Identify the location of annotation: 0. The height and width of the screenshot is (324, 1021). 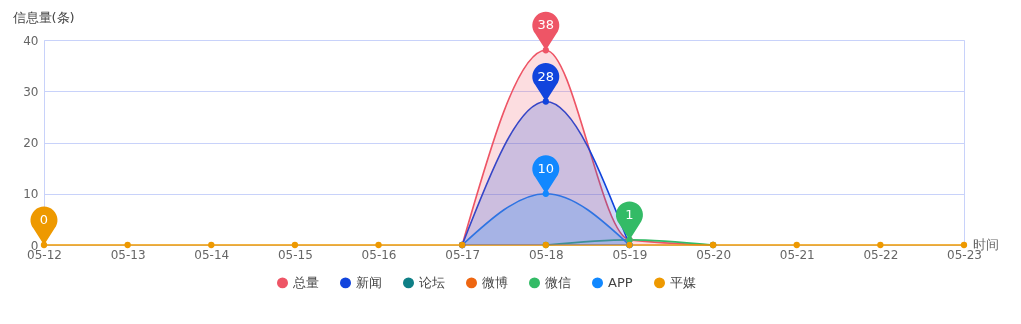
(44, 219).